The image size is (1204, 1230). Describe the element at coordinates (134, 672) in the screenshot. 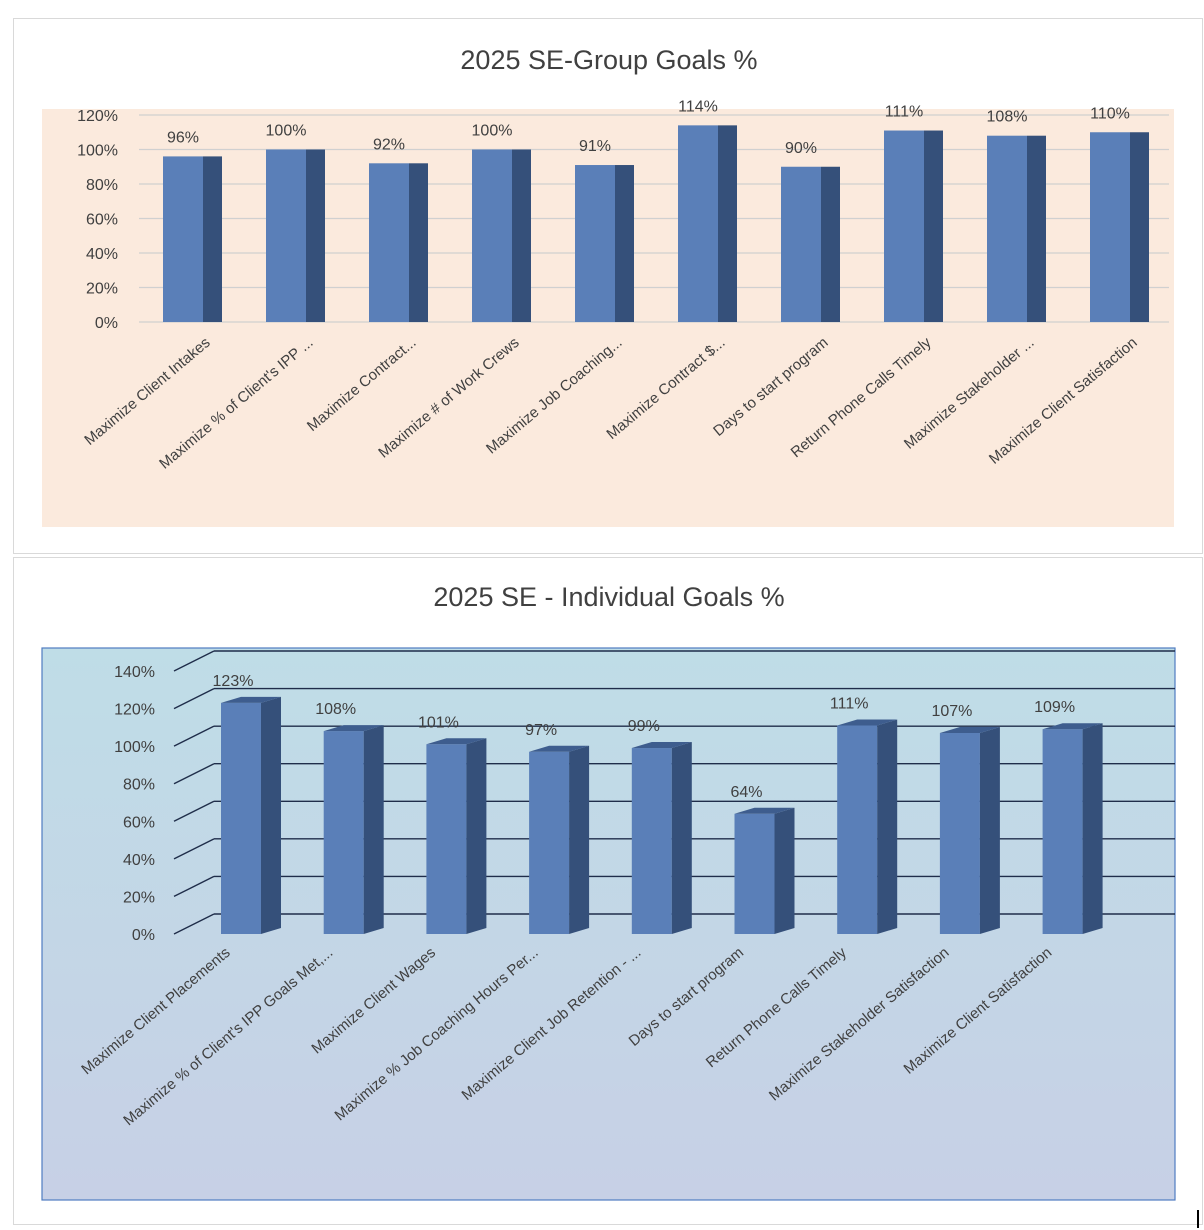

I see `y-tick-label: 140%` at that location.